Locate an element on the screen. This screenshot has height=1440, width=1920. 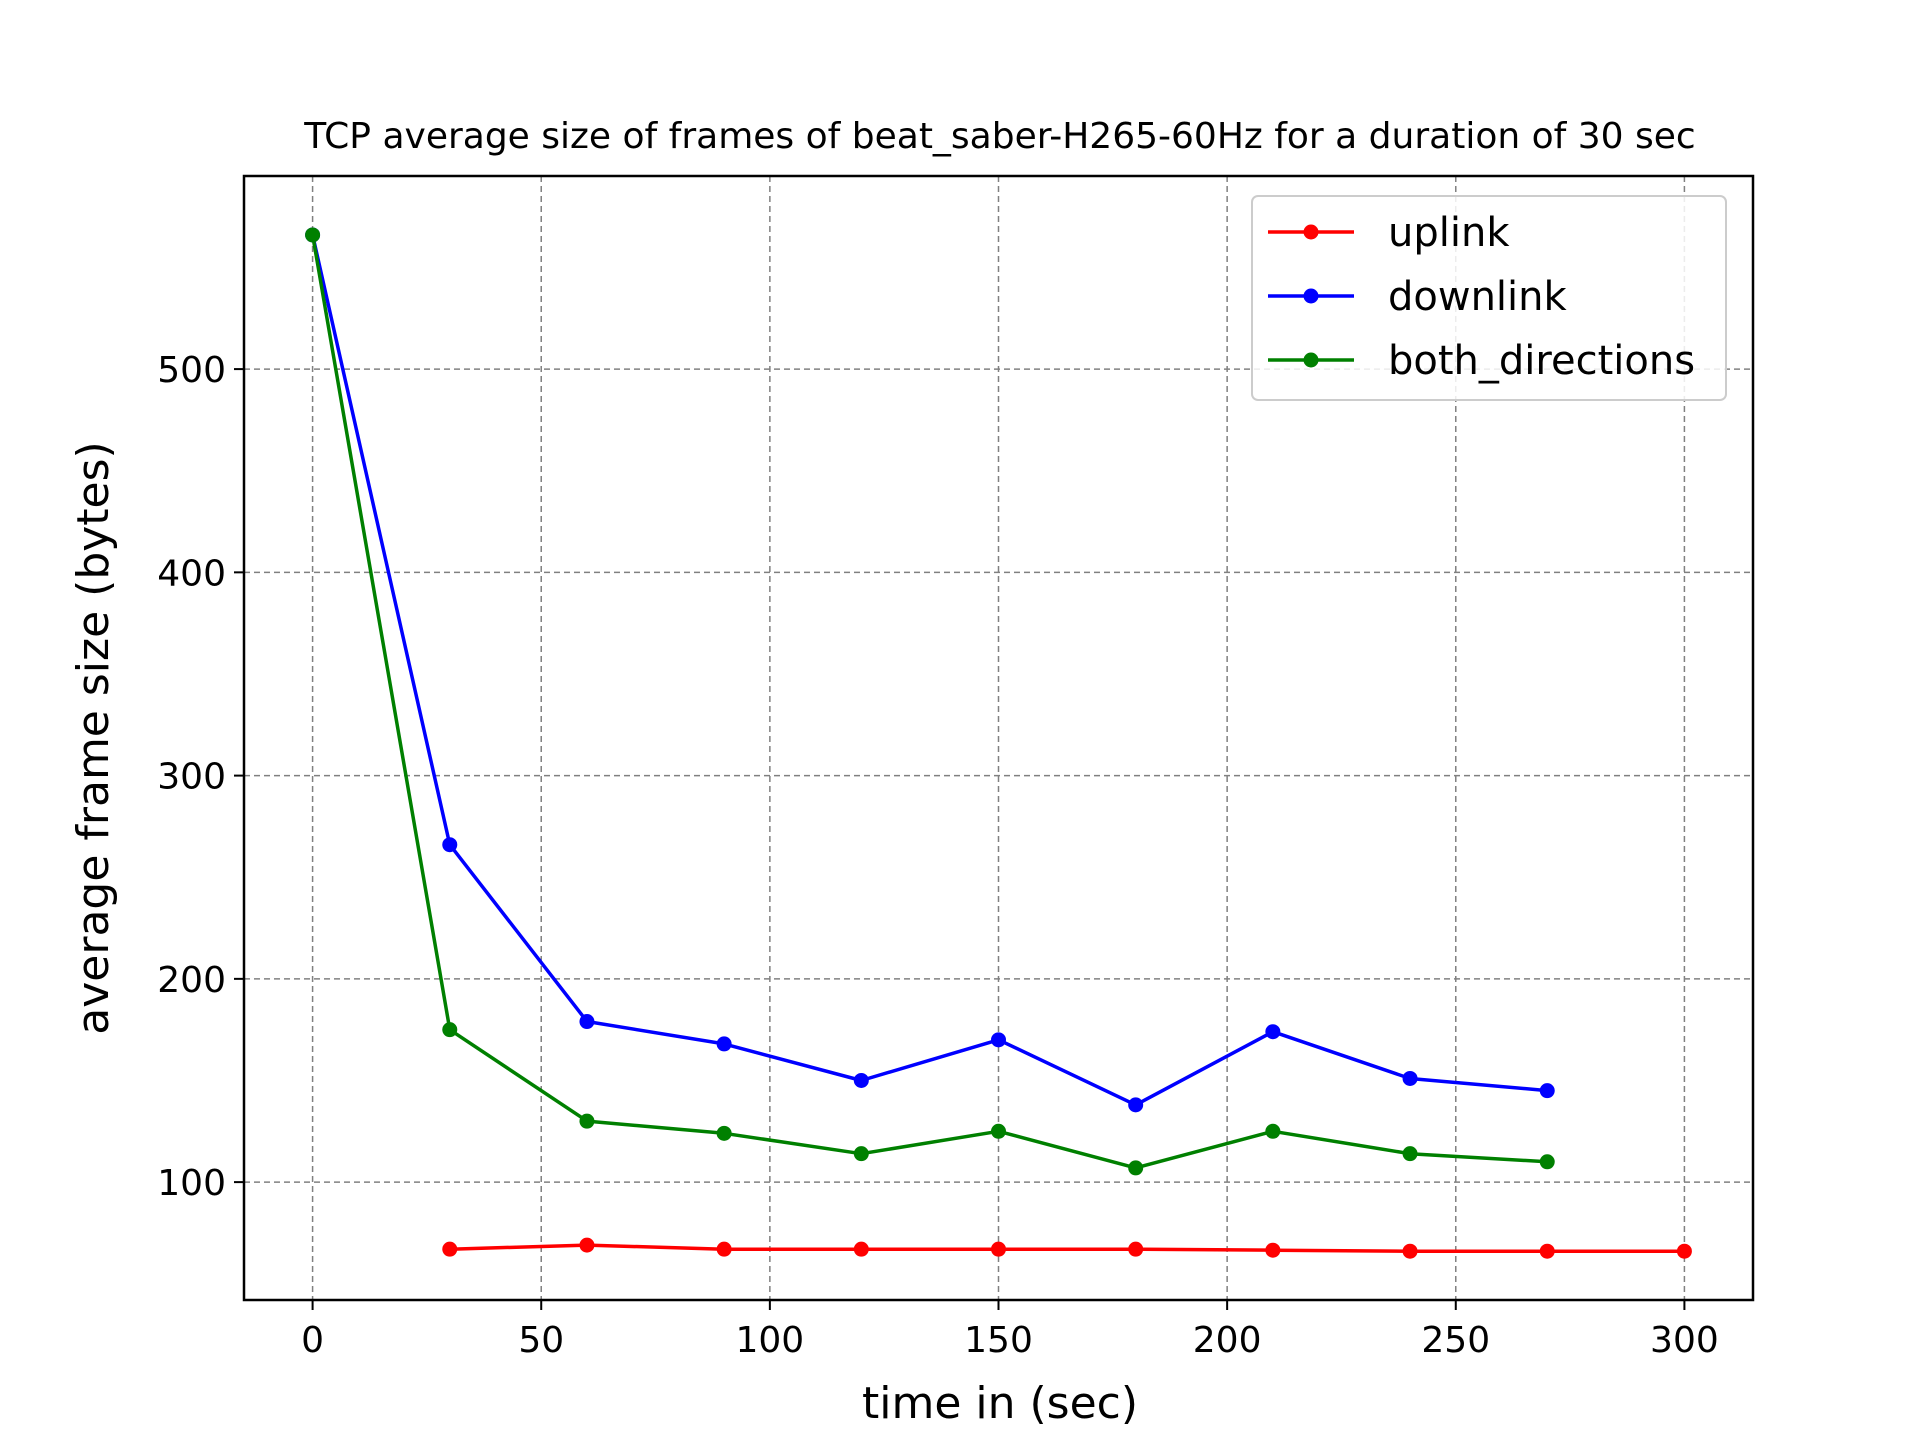
legend-label-downlink: downlink is located at coordinates (1478, 297).